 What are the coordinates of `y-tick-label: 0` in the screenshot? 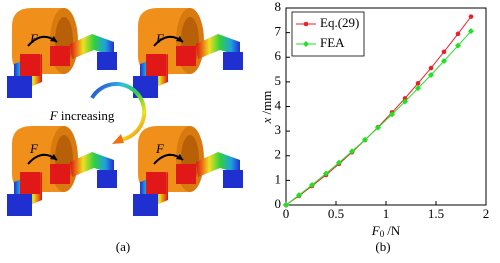 It's located at (278, 203).